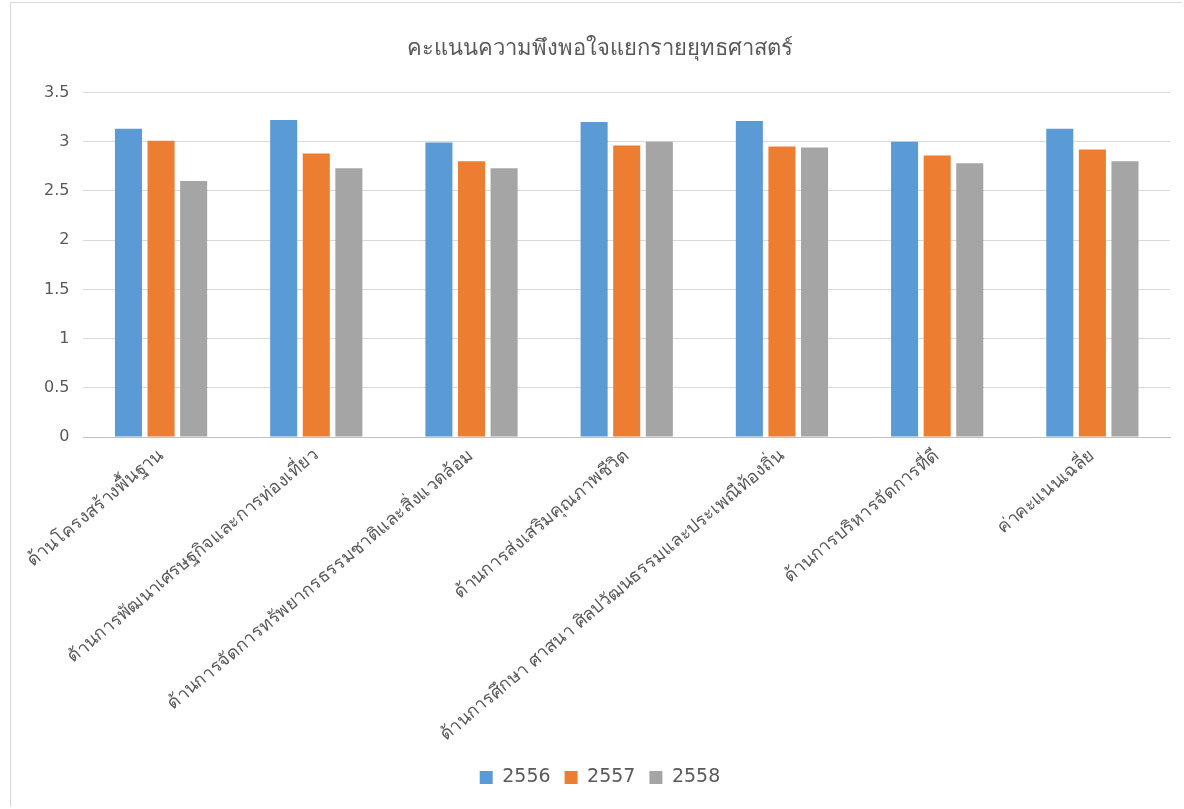  I want to click on y-tick-label: 0.5, so click(56, 386).